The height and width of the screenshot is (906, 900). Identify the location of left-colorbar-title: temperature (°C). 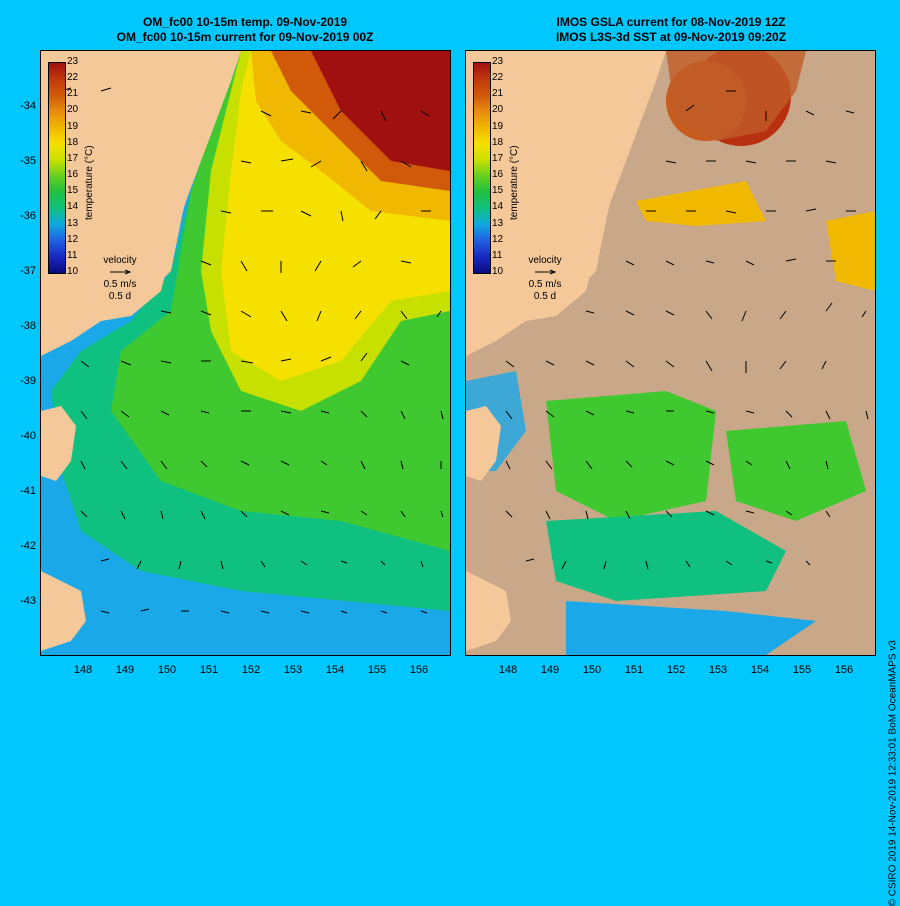
(89, 182).